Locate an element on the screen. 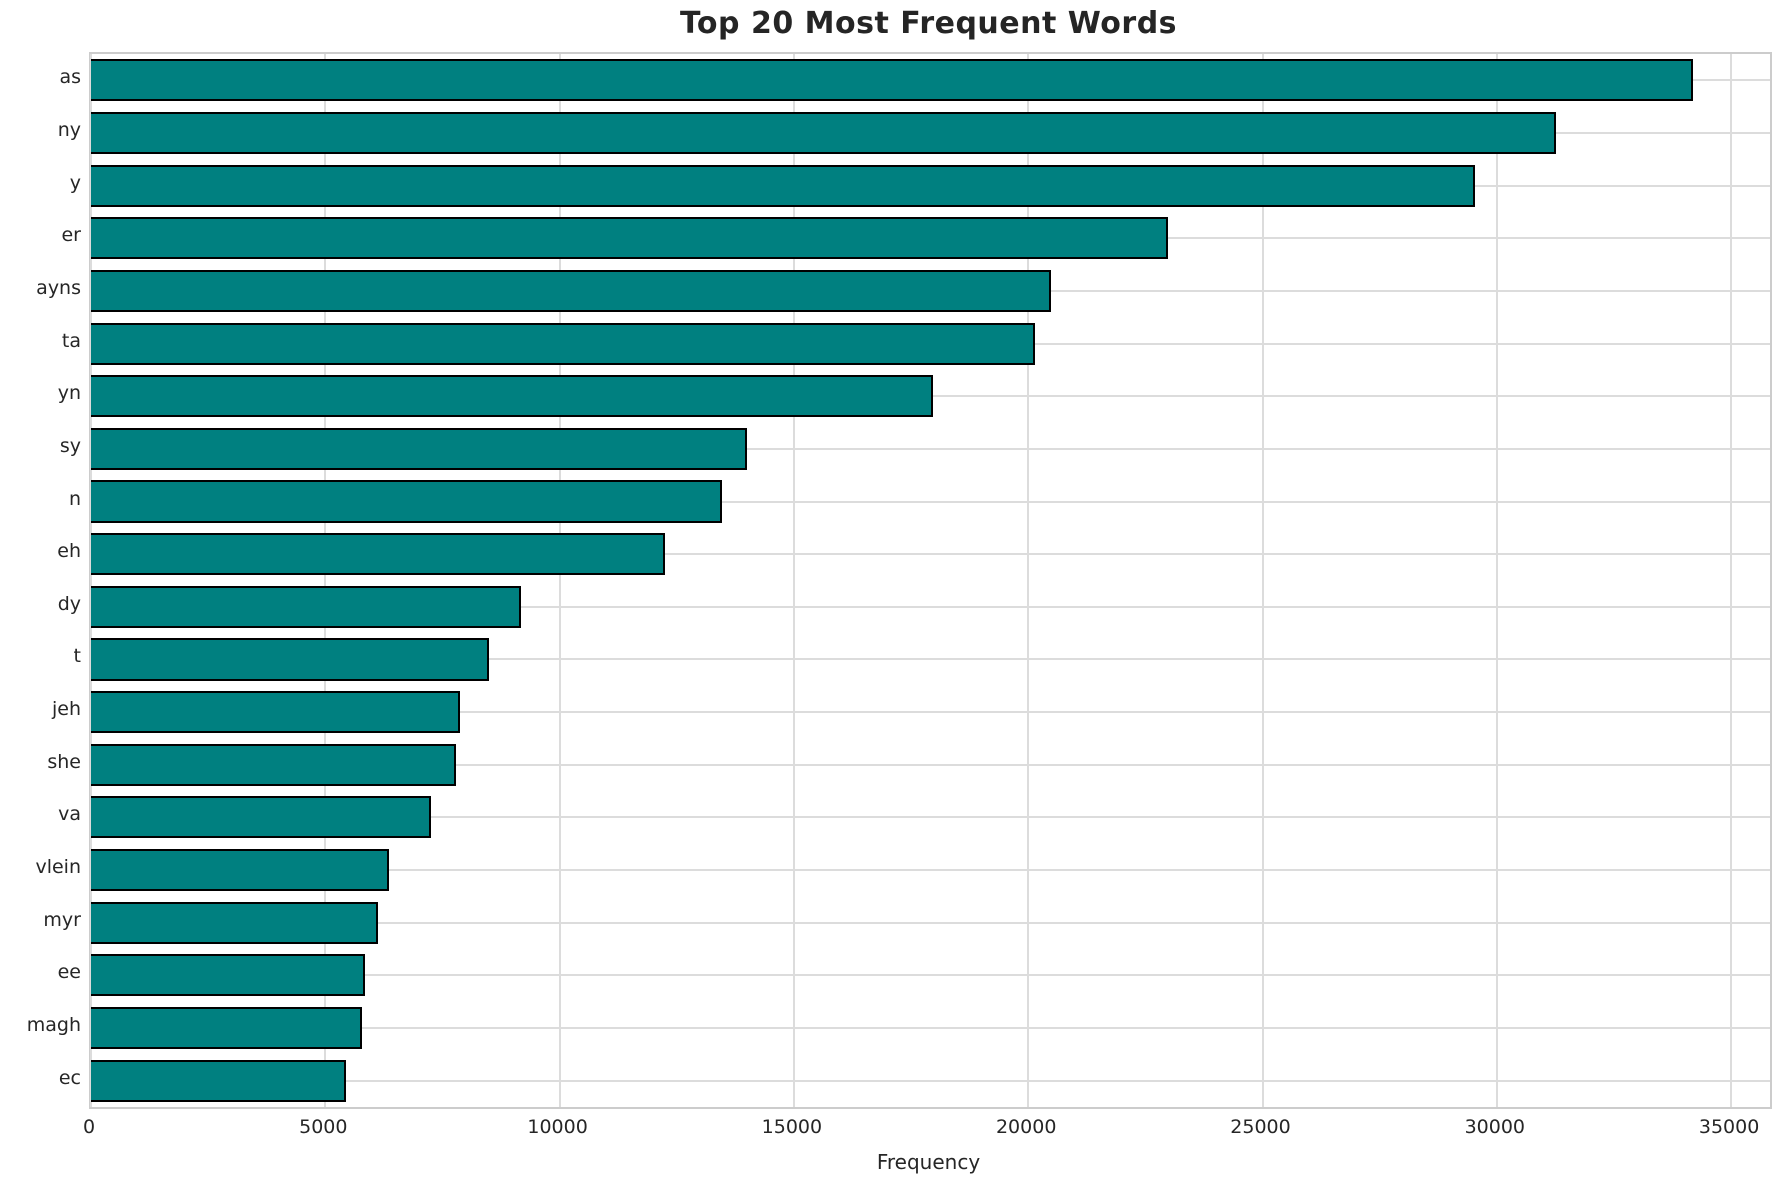 The width and height of the screenshot is (1784, 1185). bar-va is located at coordinates (261, 817).